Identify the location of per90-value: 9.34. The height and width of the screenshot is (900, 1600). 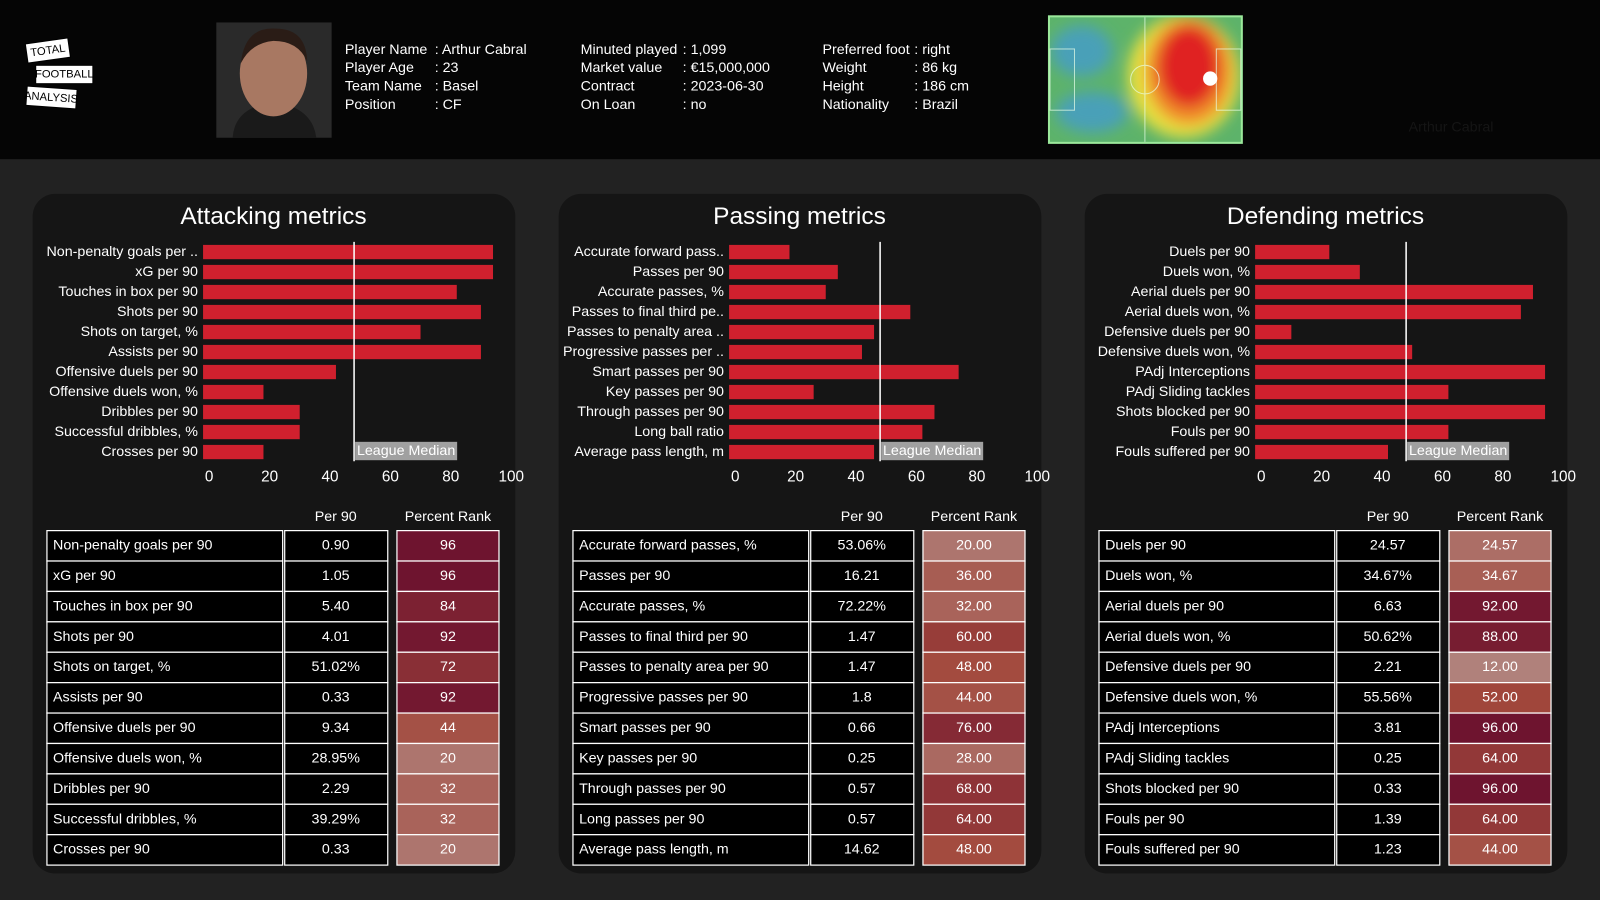
(336, 728).